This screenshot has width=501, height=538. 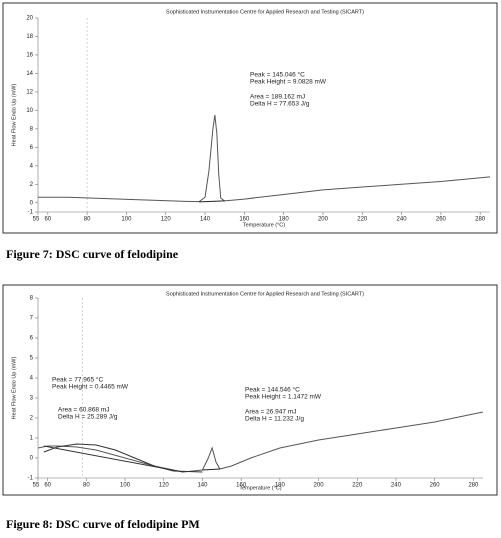 I want to click on annotation: Peak = 145.046 °C, so click(x=277, y=75).